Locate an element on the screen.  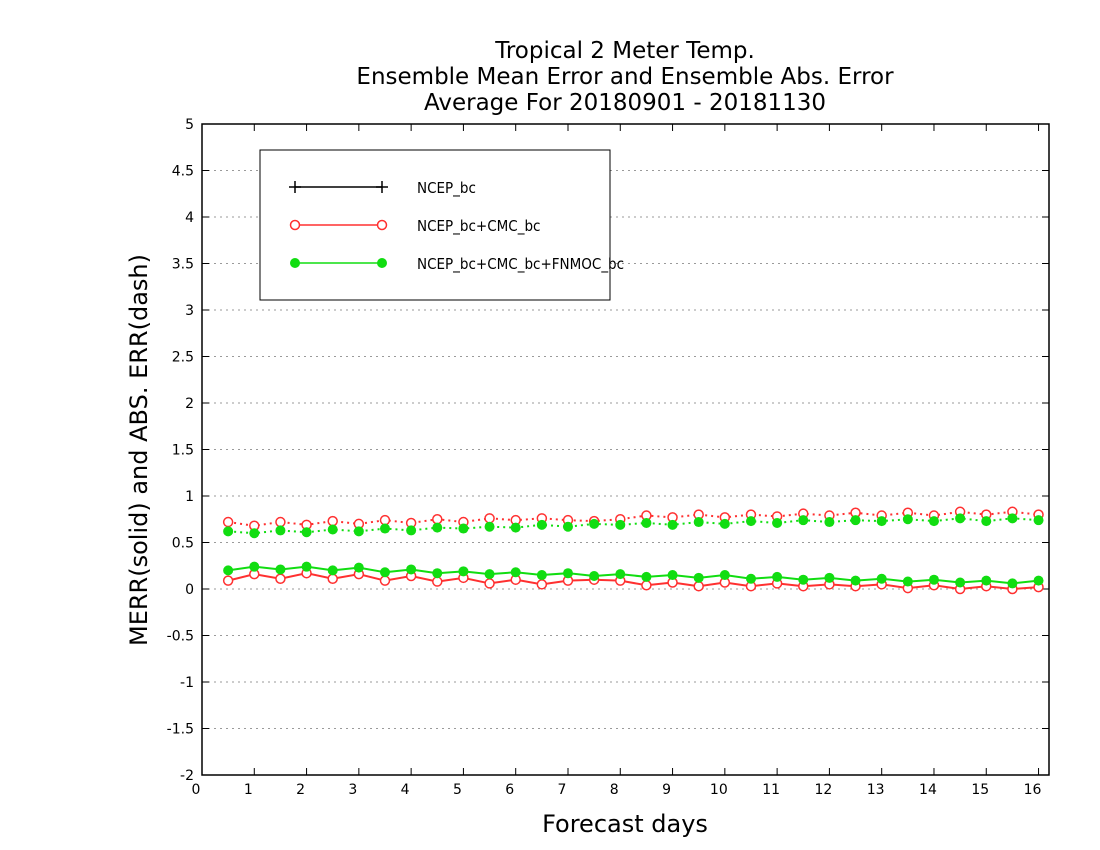
y-tick-label-6: 1 is located at coordinates (189, 497).